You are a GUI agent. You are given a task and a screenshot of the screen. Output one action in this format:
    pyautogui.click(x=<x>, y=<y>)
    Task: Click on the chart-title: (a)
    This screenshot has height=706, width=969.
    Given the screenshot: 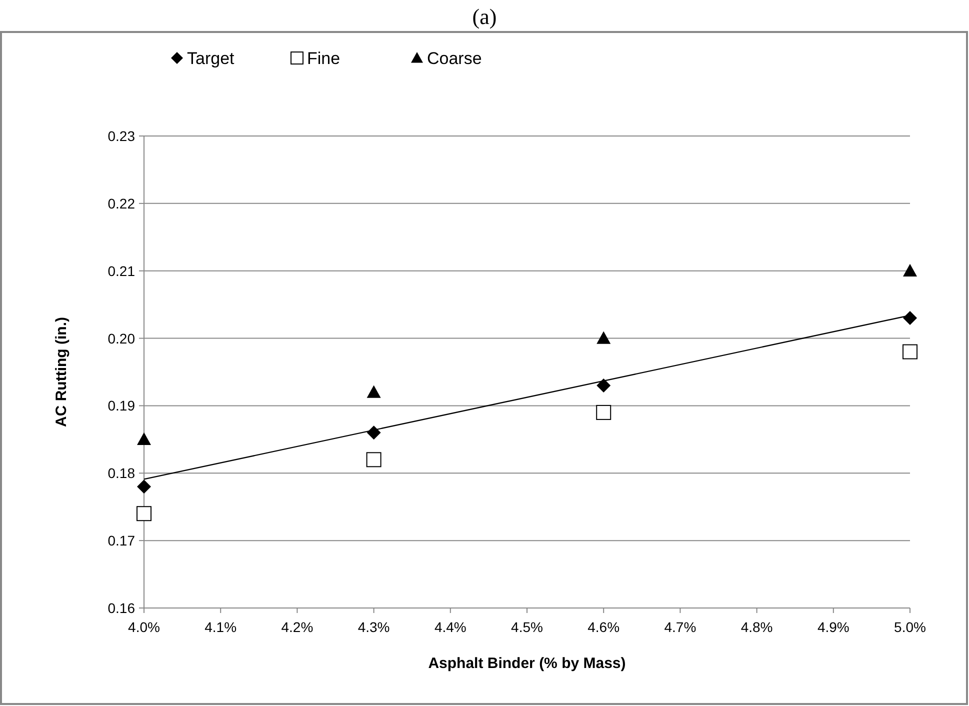 What is the action you would take?
    pyautogui.click(x=484, y=16)
    